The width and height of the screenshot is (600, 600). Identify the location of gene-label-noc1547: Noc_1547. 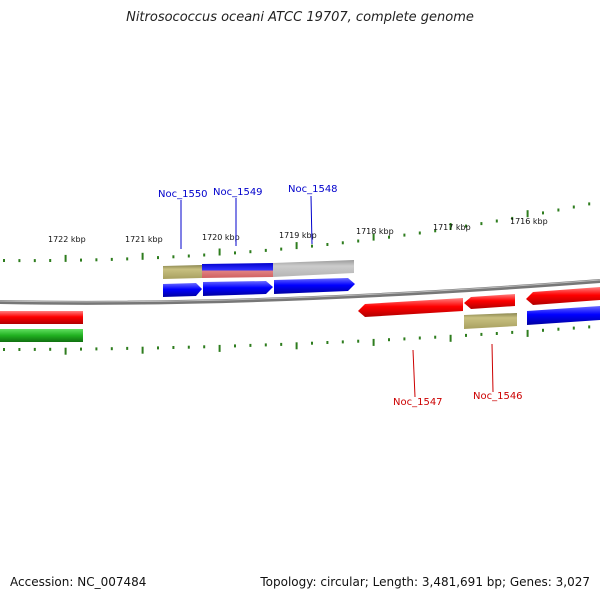
(418, 402).